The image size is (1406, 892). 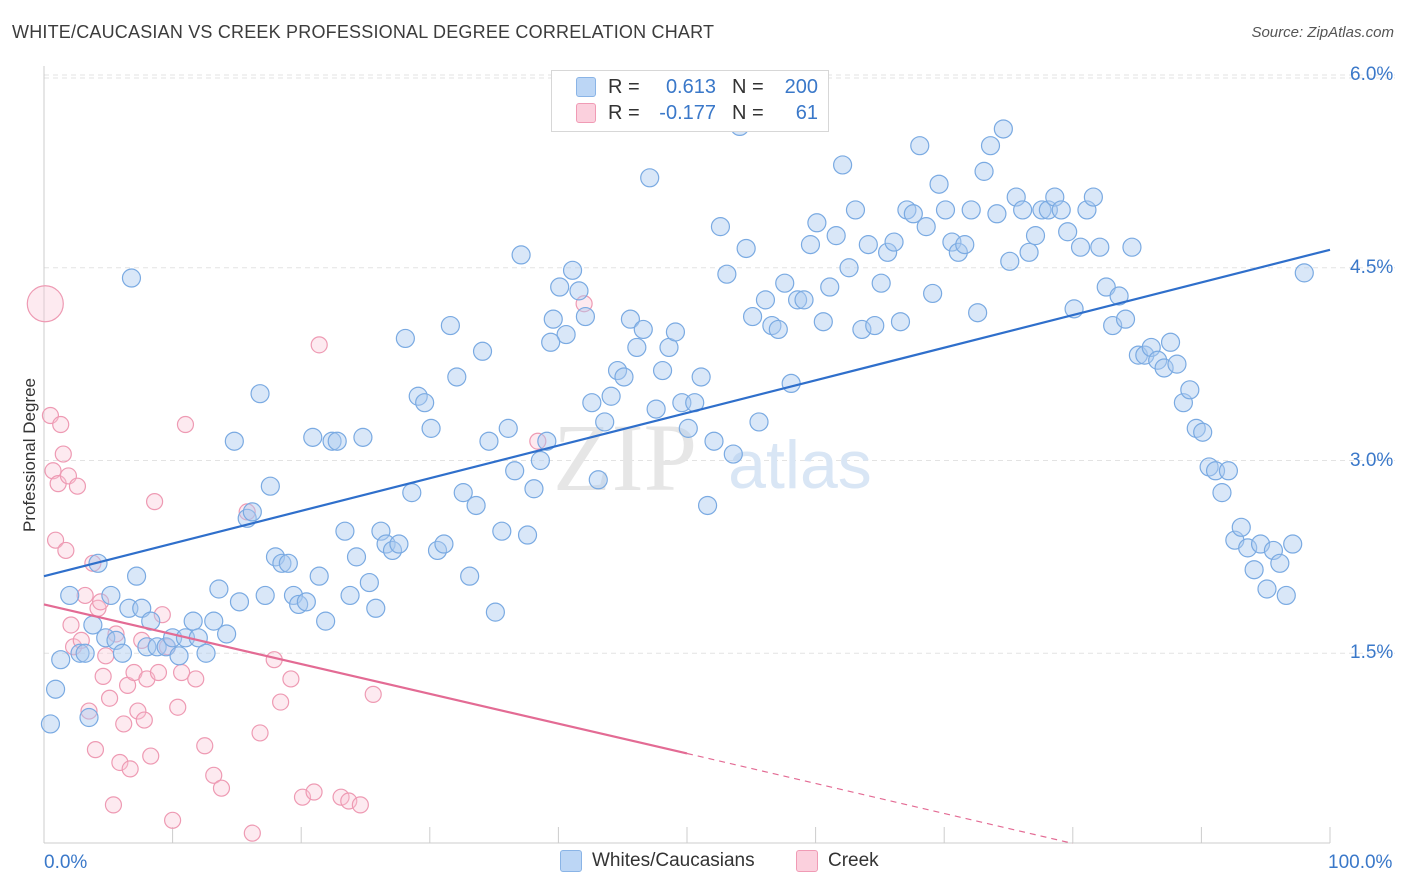 I want to click on legend-r-value: 0.613, so click(x=690, y=86).